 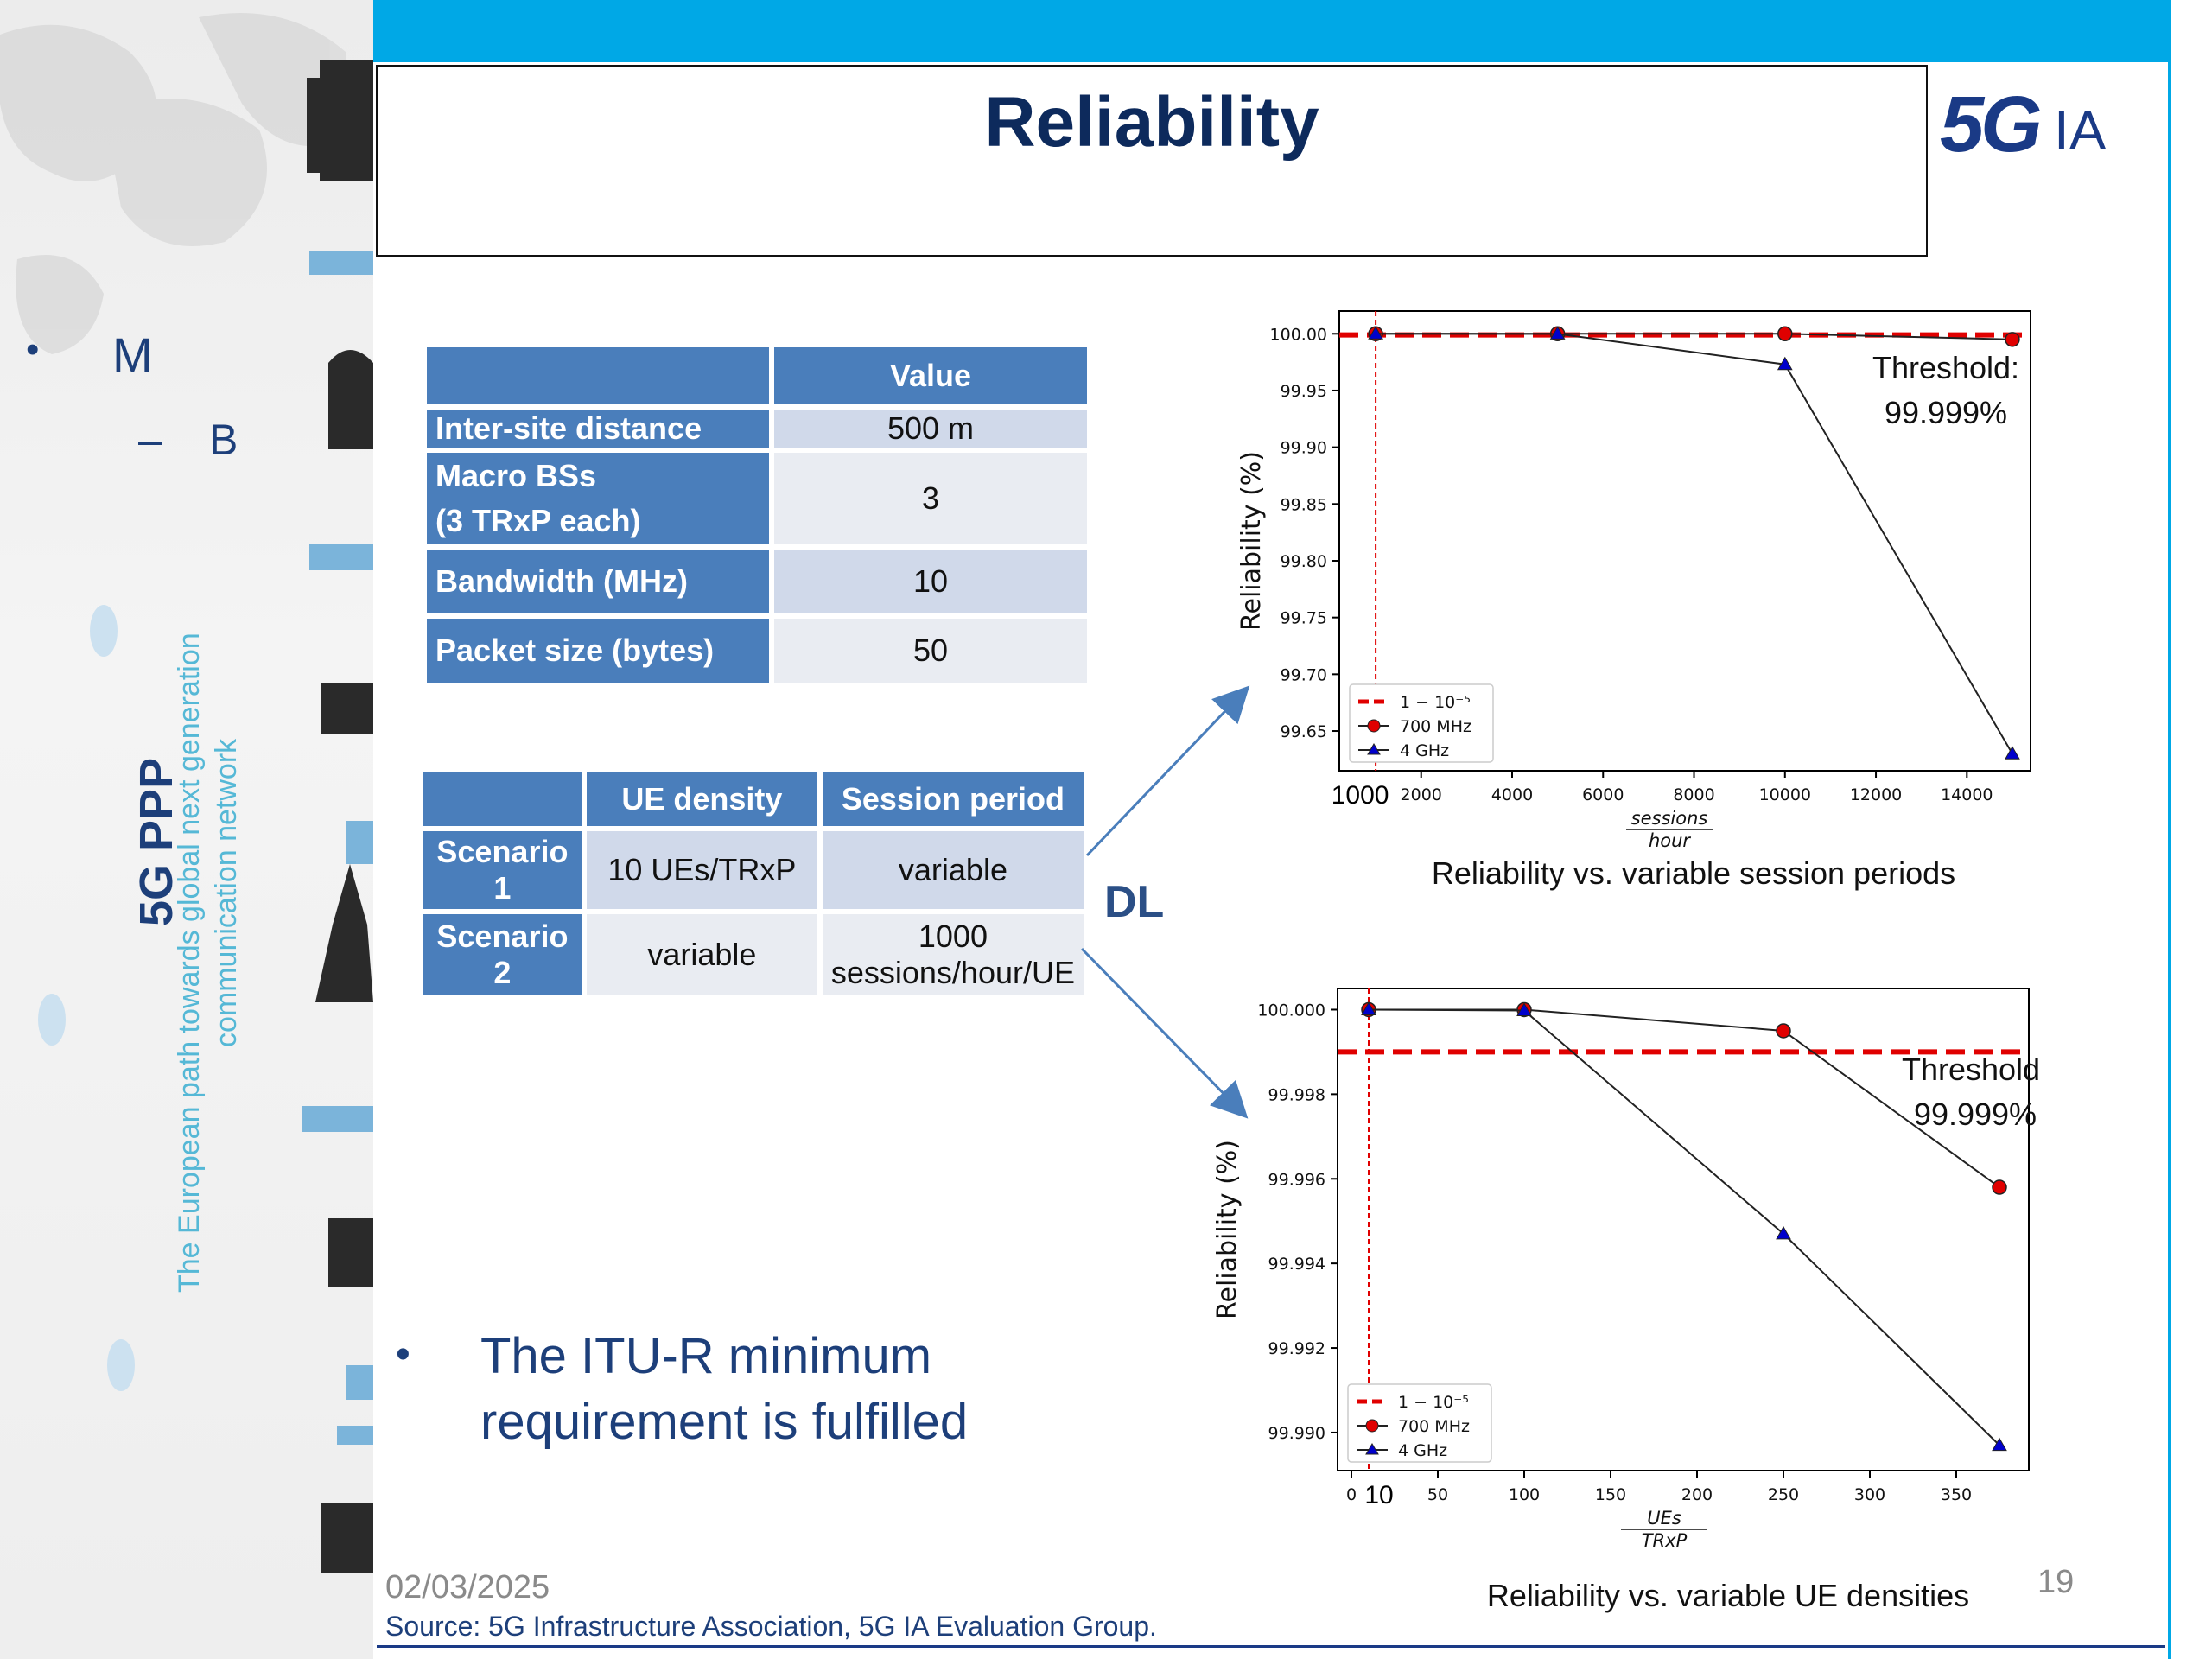 I want to click on scenario-period-line-1: 1000, so click(x=953, y=936).